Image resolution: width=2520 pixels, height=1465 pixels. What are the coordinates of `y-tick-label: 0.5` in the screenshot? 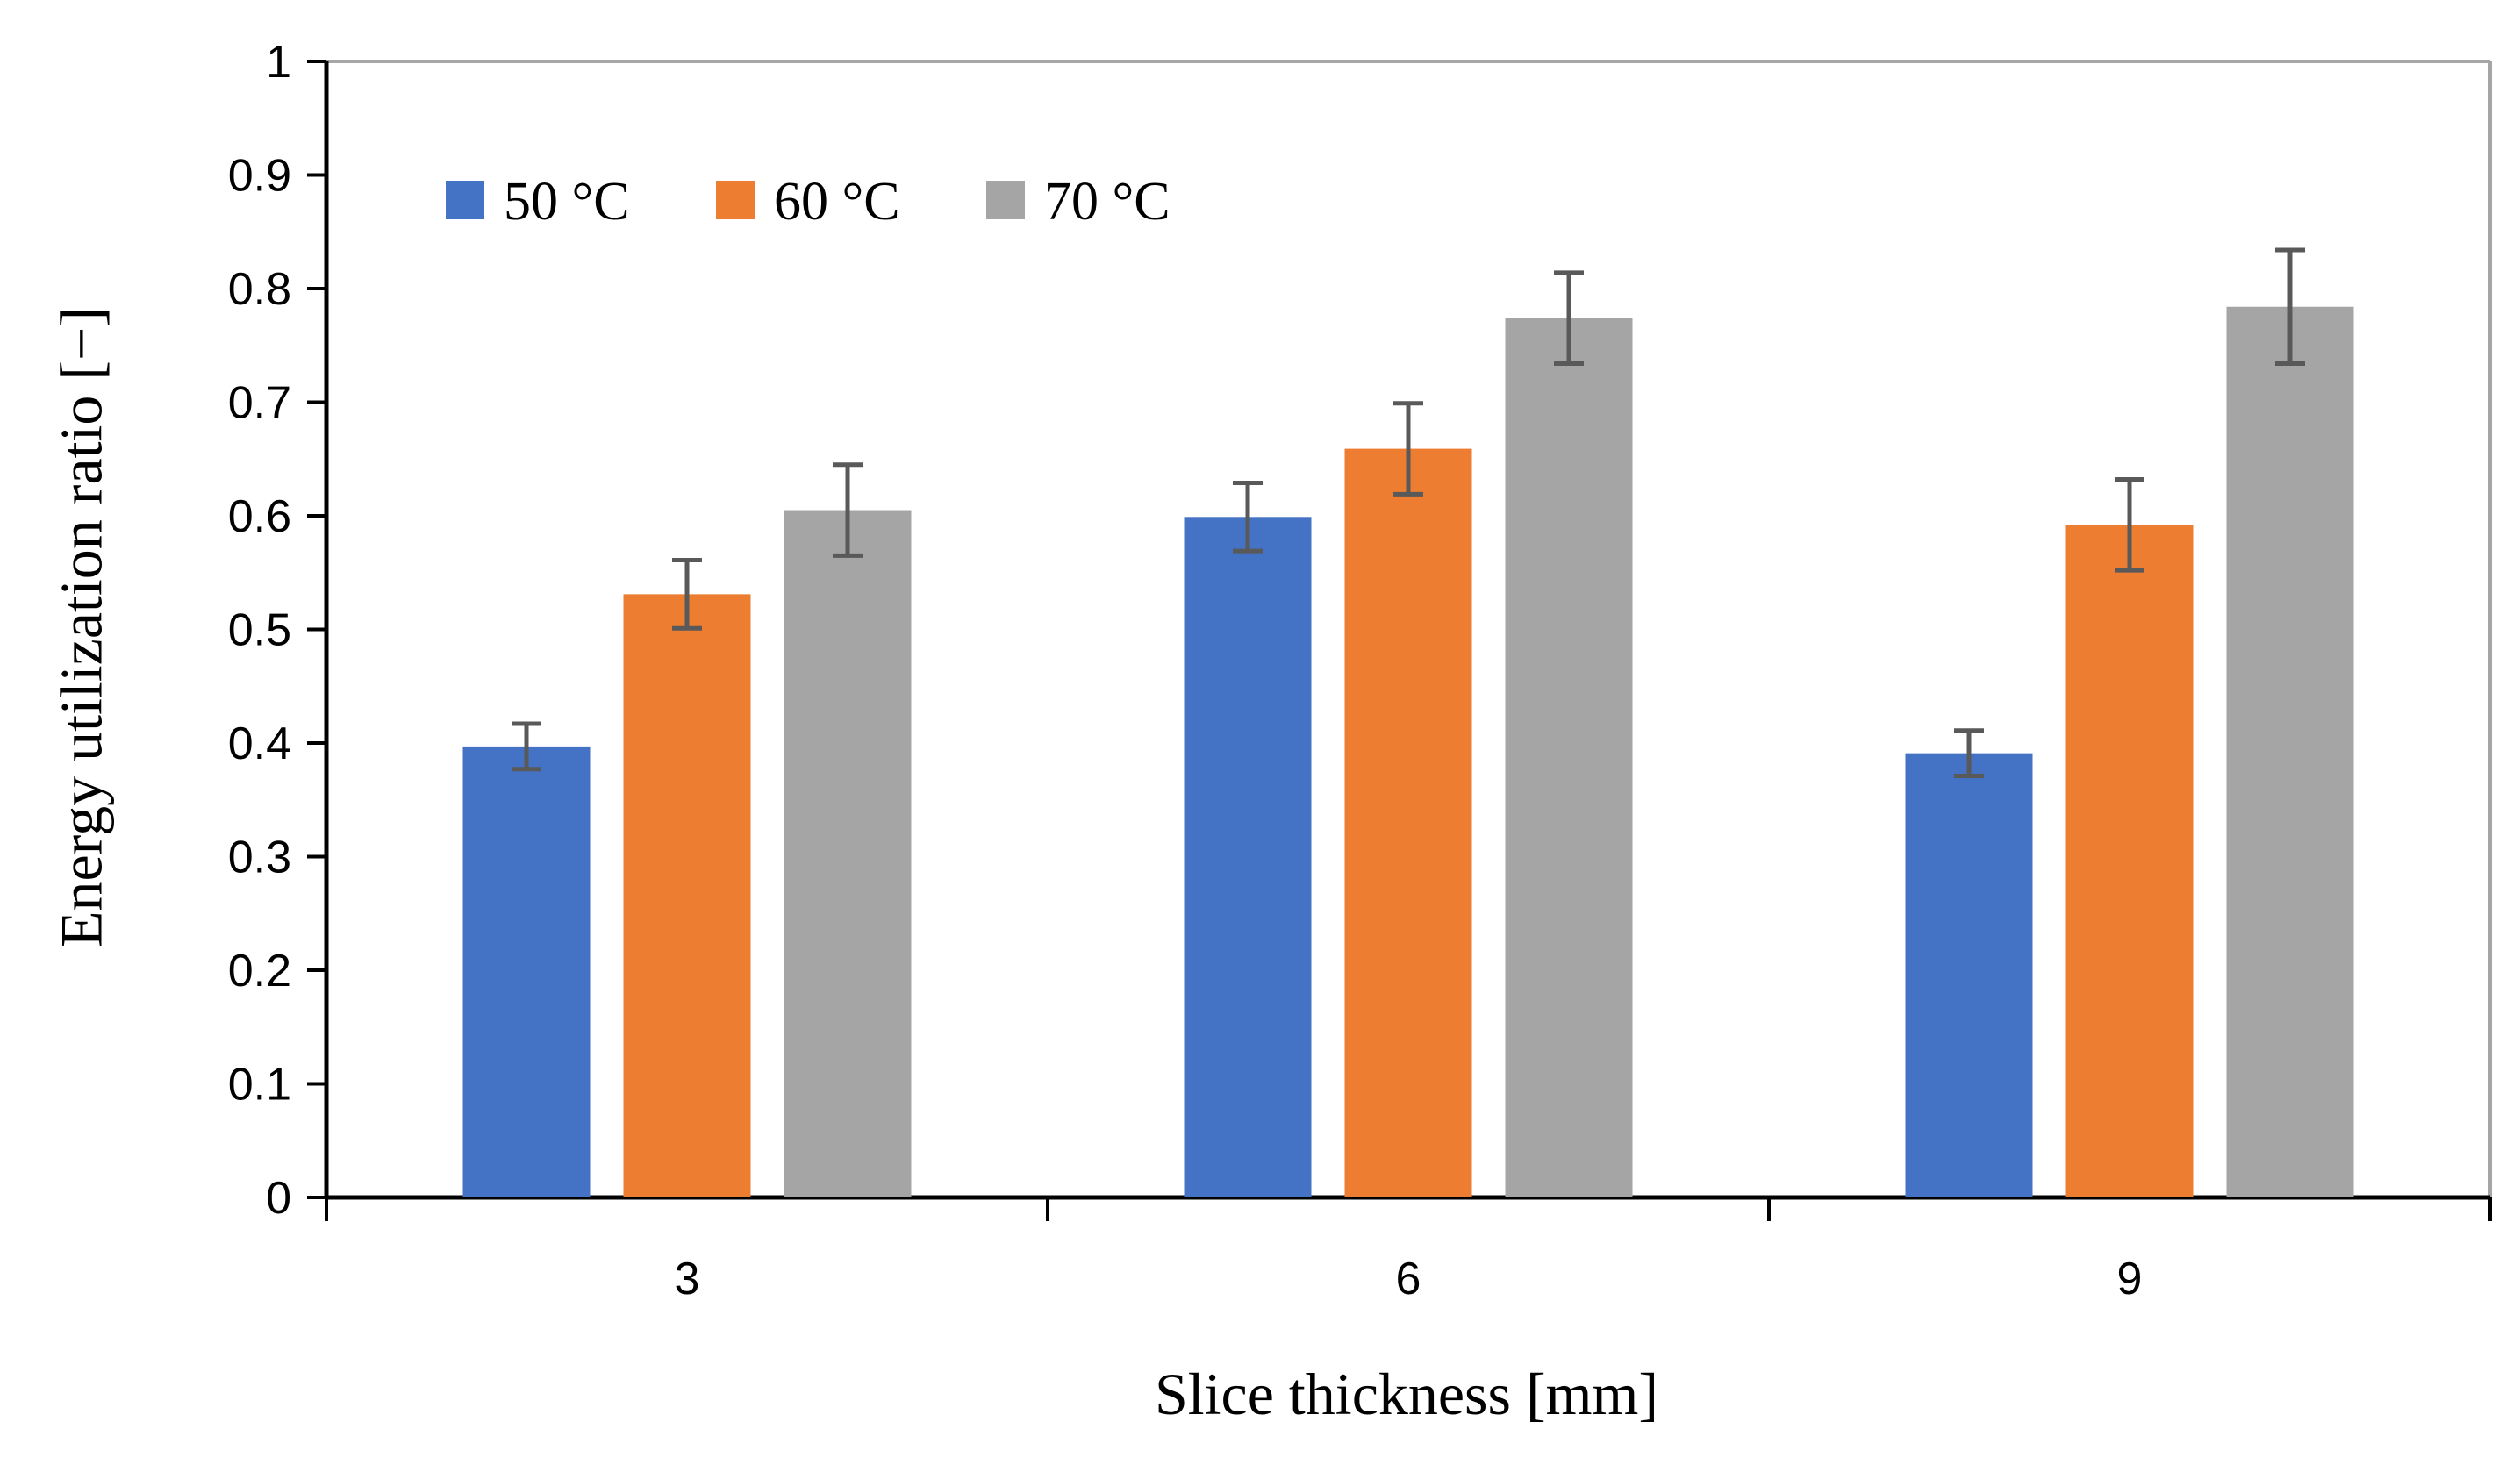 It's located at (259, 630).